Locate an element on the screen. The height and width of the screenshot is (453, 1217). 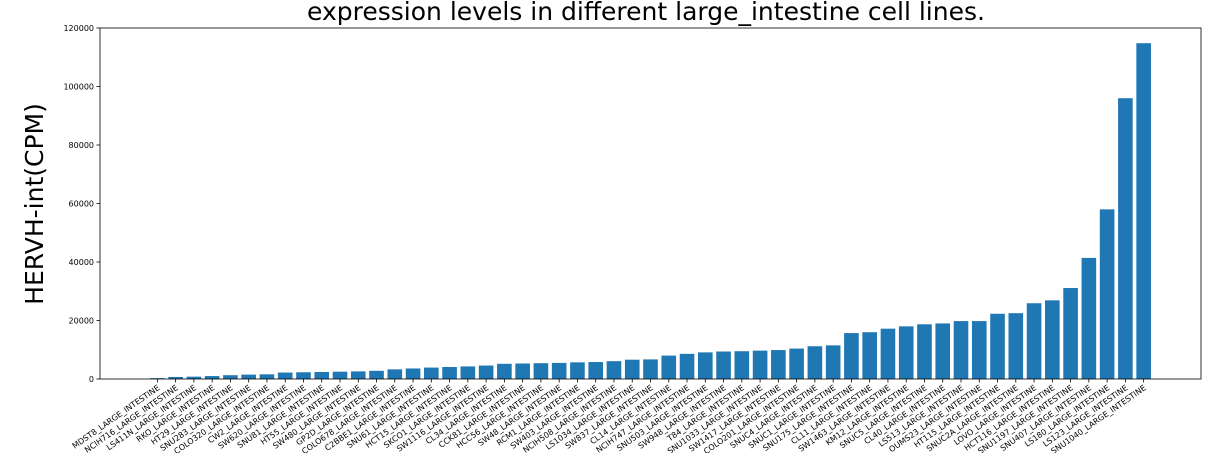
y-tick-label: 80000 is located at coordinates (81, 145).